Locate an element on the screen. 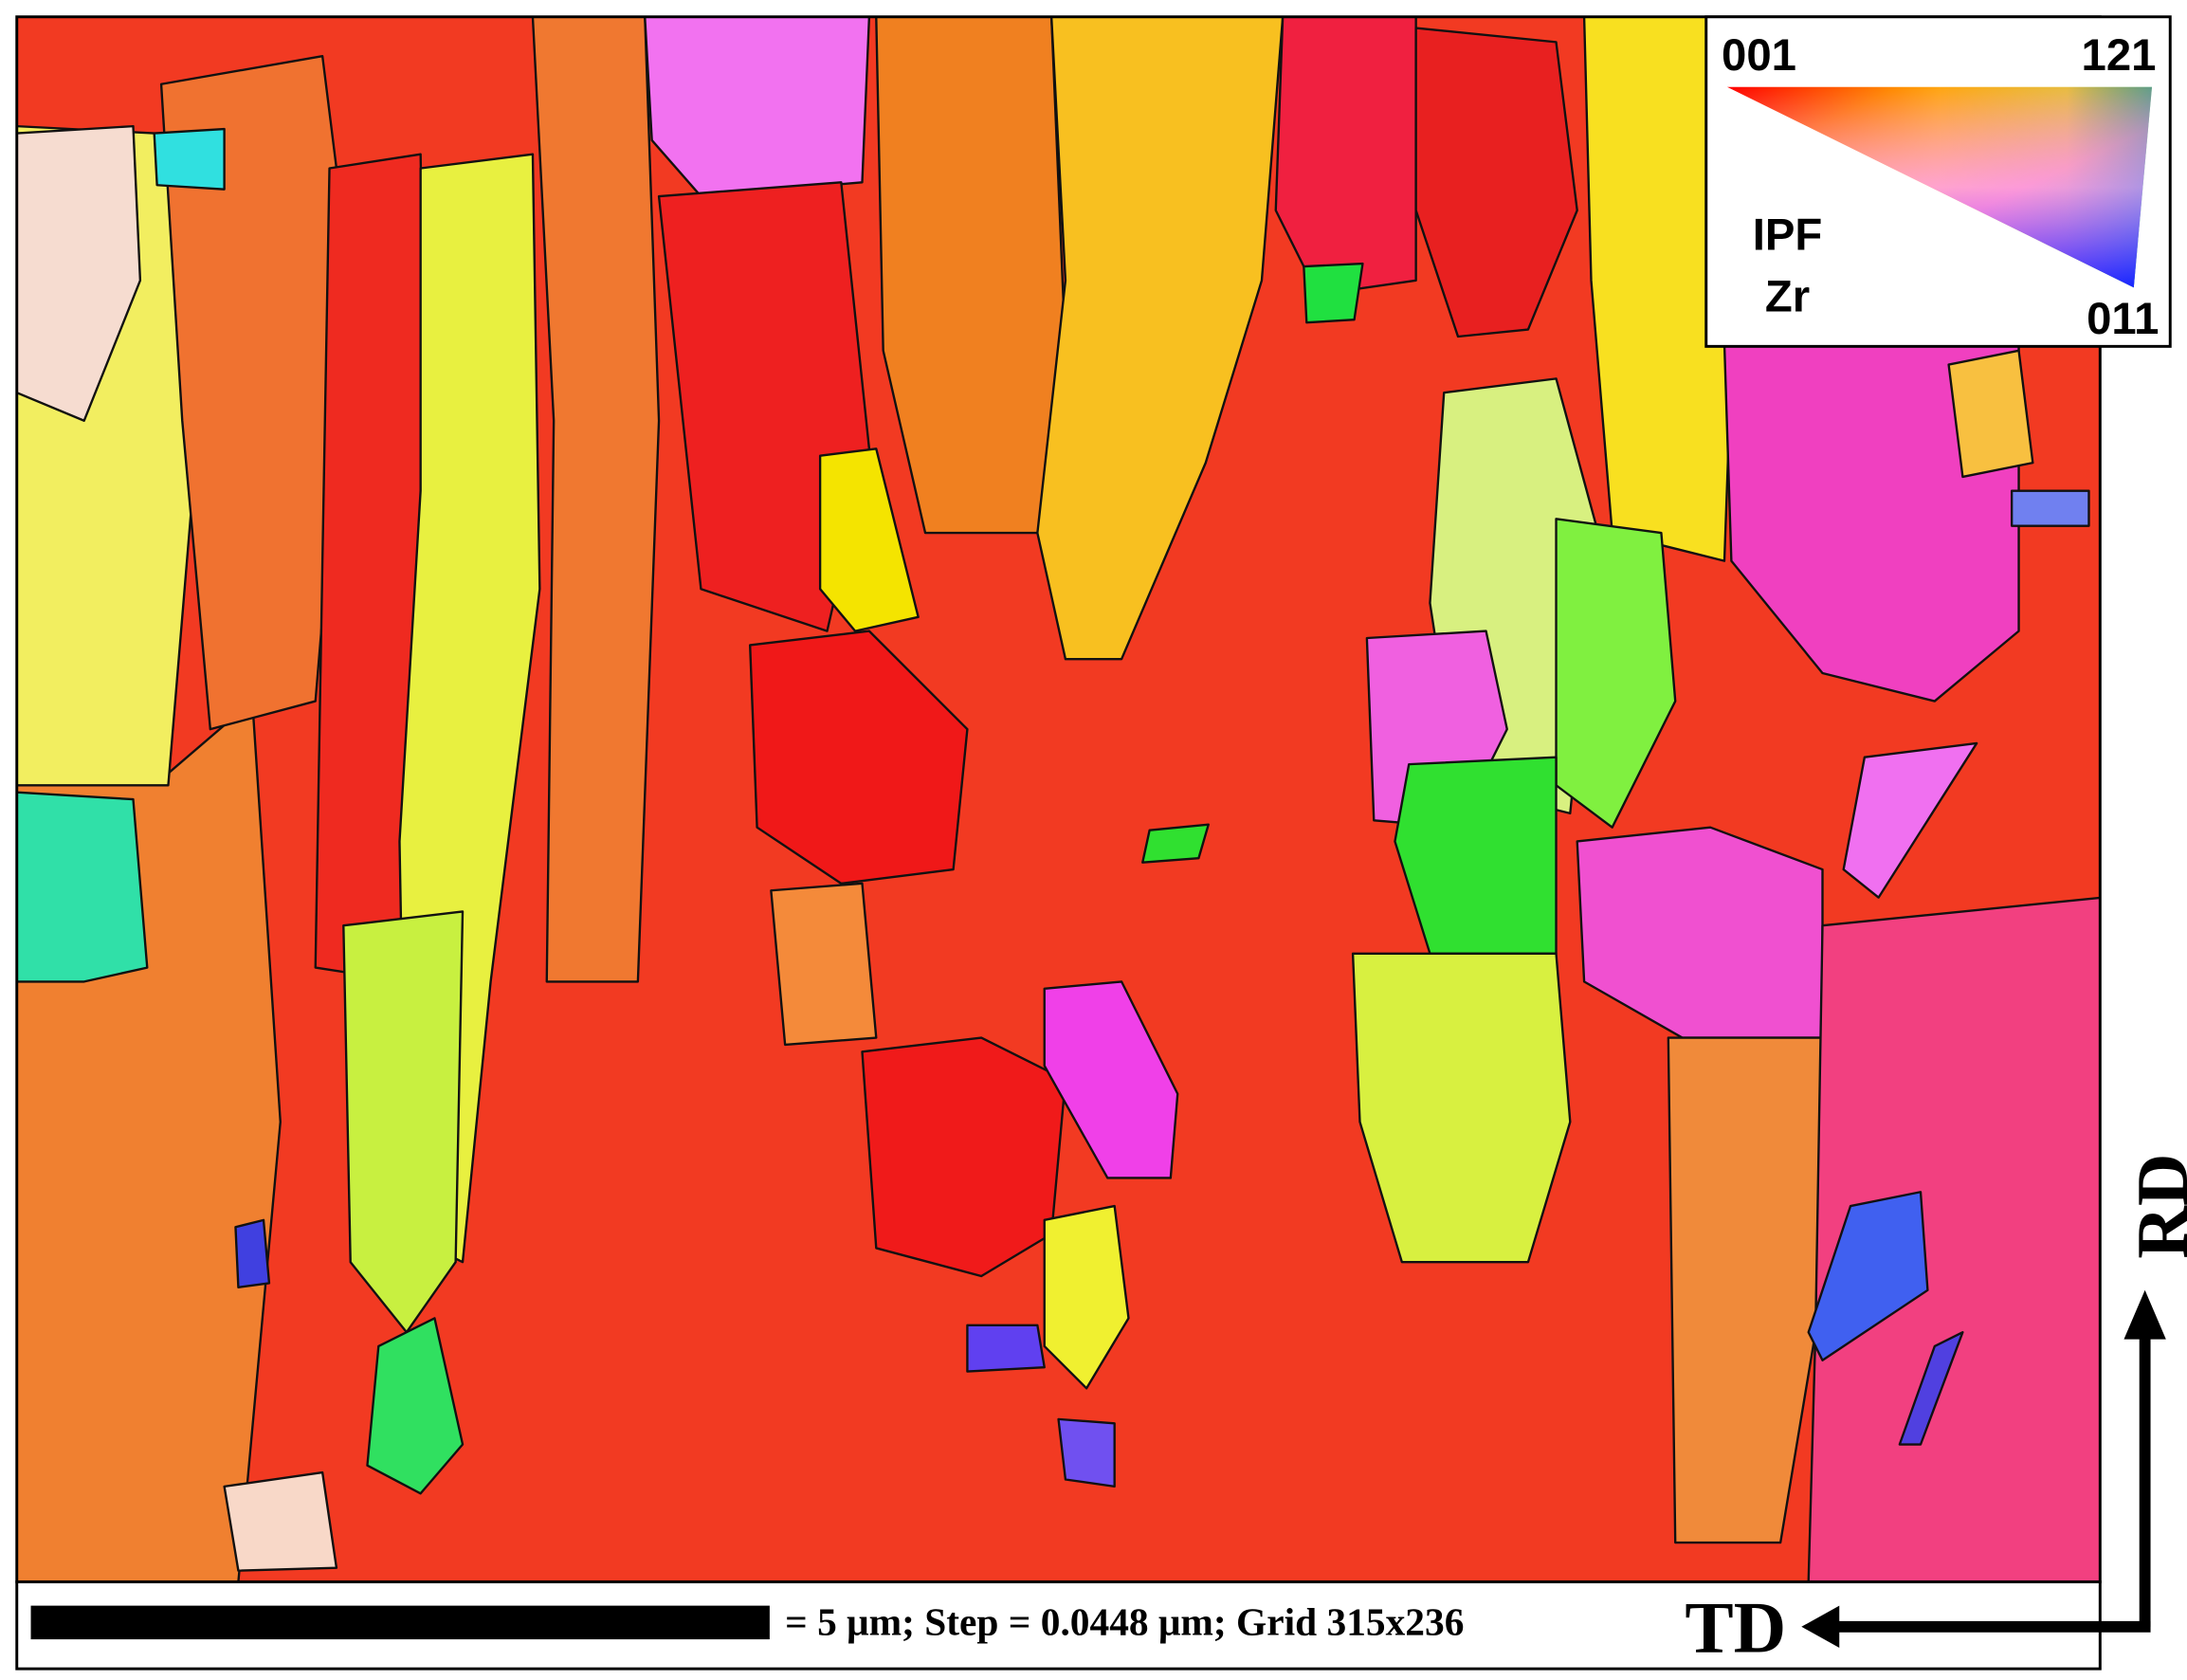 The image size is (2187, 1680). rd-arrowhead is located at coordinates (2145, 1314).